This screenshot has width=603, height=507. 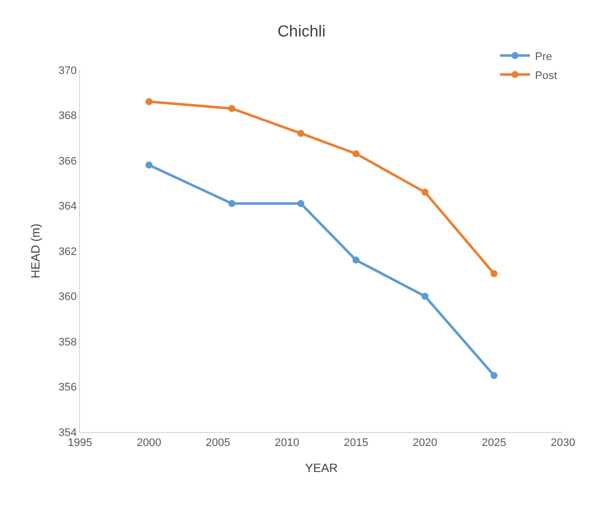 What do you see at coordinates (301, 32) in the screenshot?
I see `chart-title: Chichli` at bounding box center [301, 32].